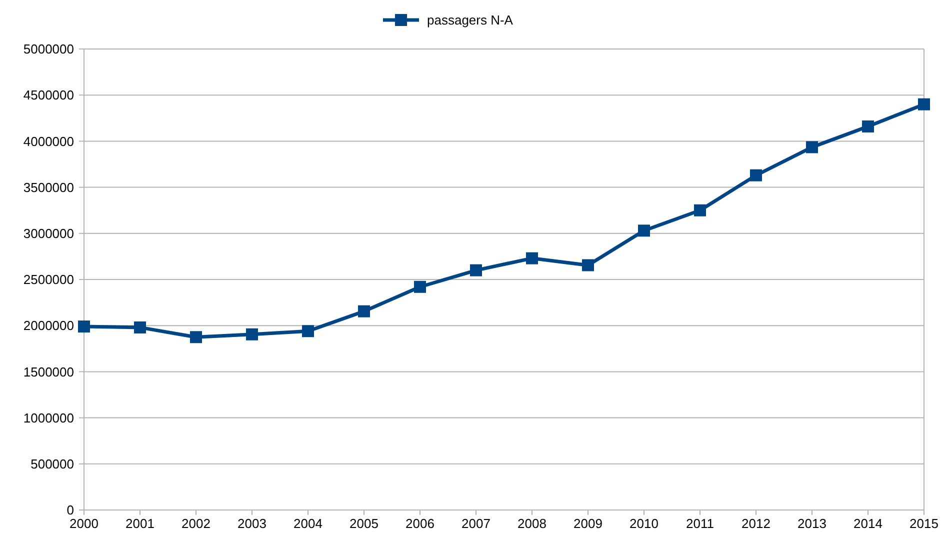 This screenshot has width=946, height=535. What do you see at coordinates (84, 523) in the screenshot?
I see `x-tick-label: 2000` at bounding box center [84, 523].